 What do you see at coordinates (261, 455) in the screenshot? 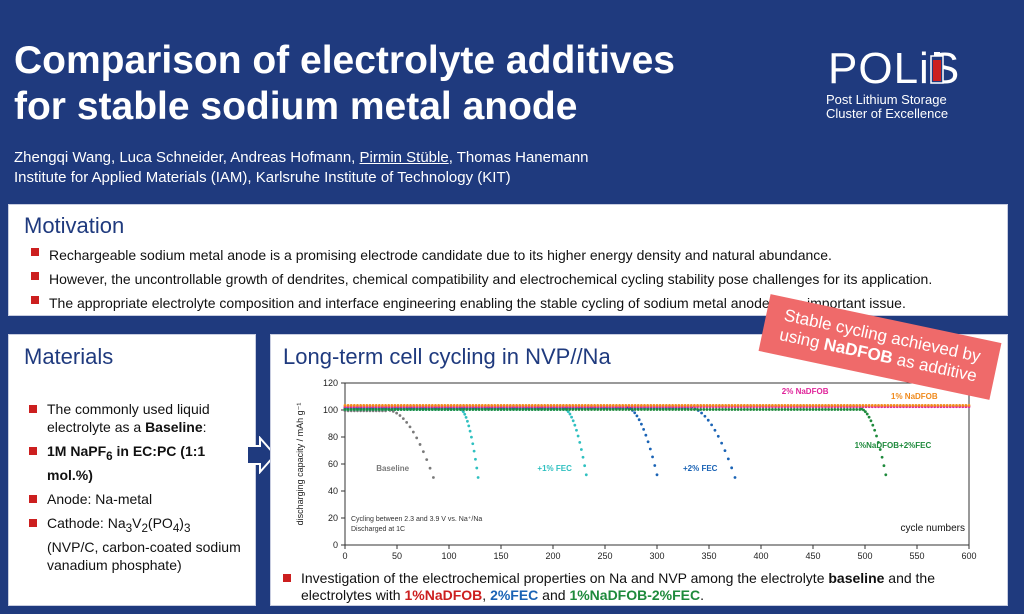
I see `right-arrow-icon` at bounding box center [261, 455].